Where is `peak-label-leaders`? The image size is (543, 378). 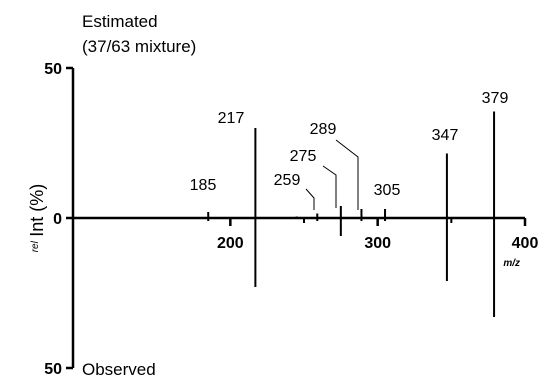
peak-label-leaders is located at coordinates (332, 174).